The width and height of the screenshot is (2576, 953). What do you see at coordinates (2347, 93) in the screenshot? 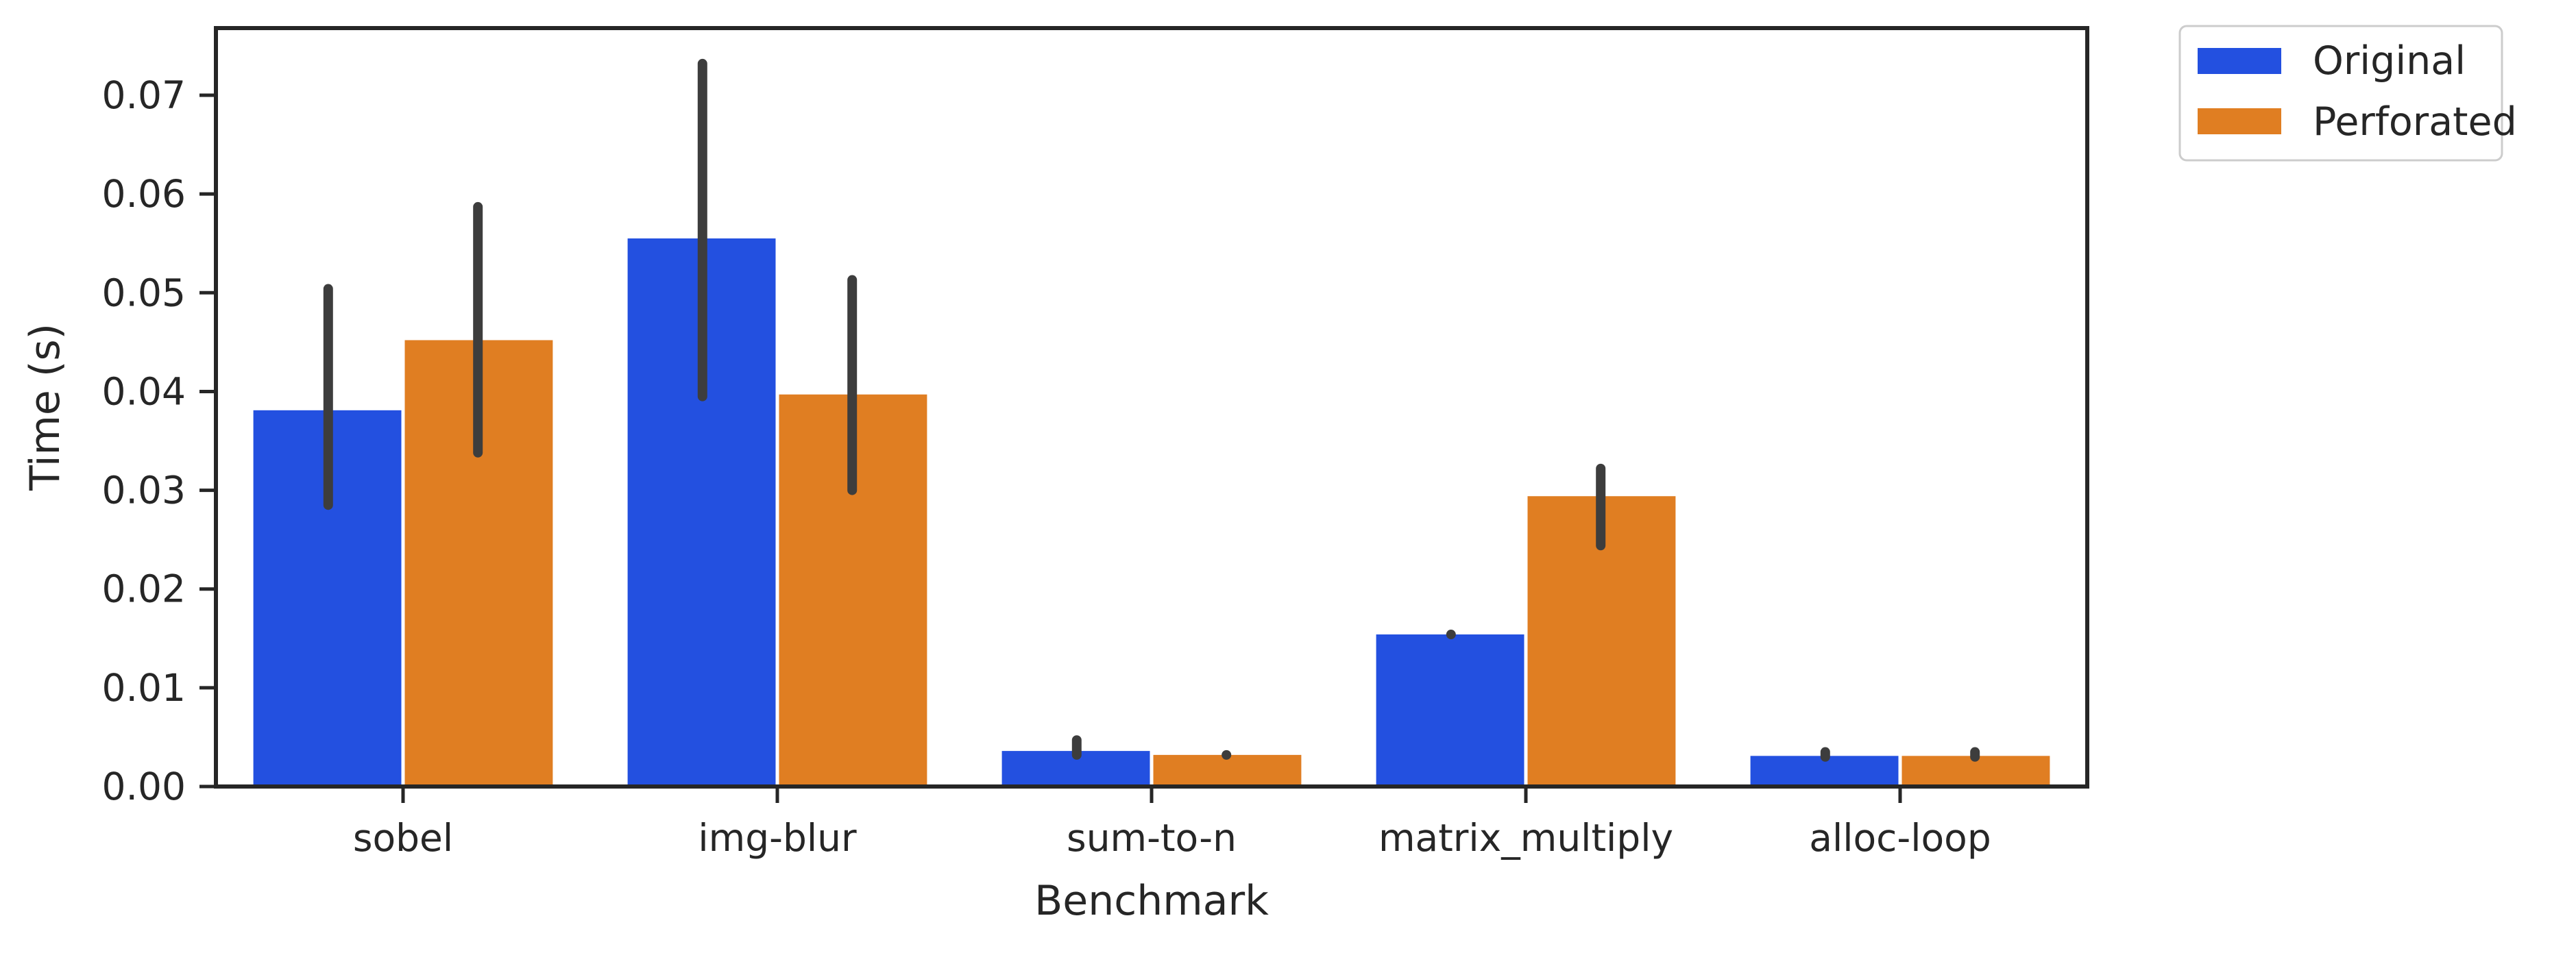
I see `legend: Original Perforated` at bounding box center [2347, 93].